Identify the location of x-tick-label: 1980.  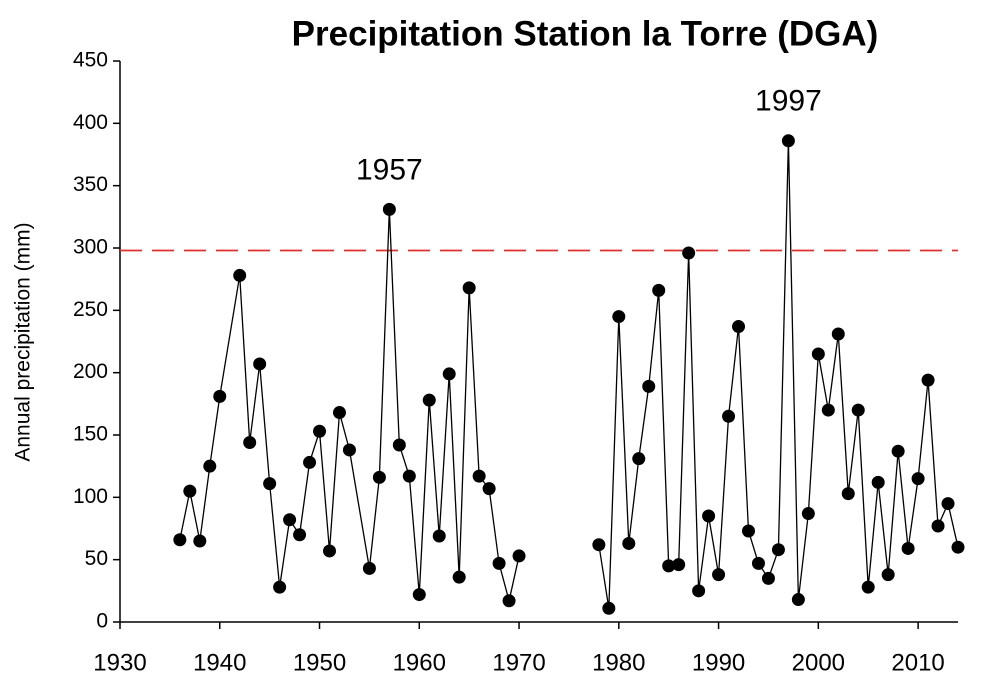
(618, 662).